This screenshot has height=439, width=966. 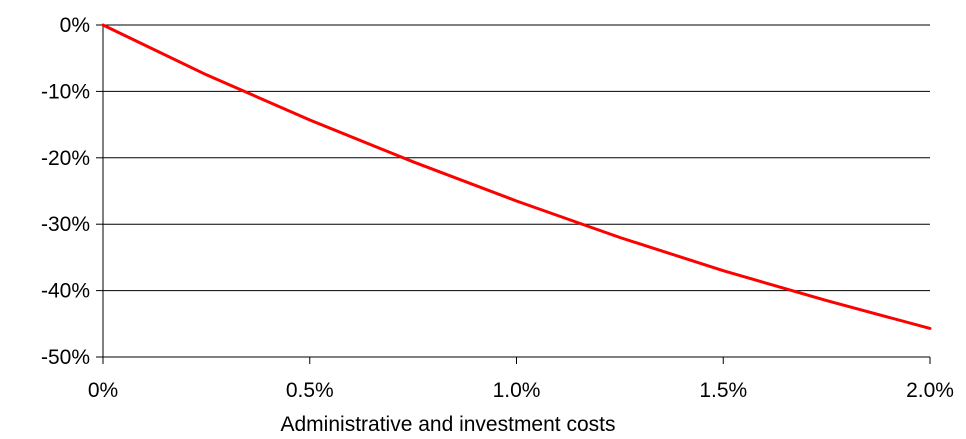 What do you see at coordinates (448, 424) in the screenshot?
I see `x-axis-title: Administrative and investment costs` at bounding box center [448, 424].